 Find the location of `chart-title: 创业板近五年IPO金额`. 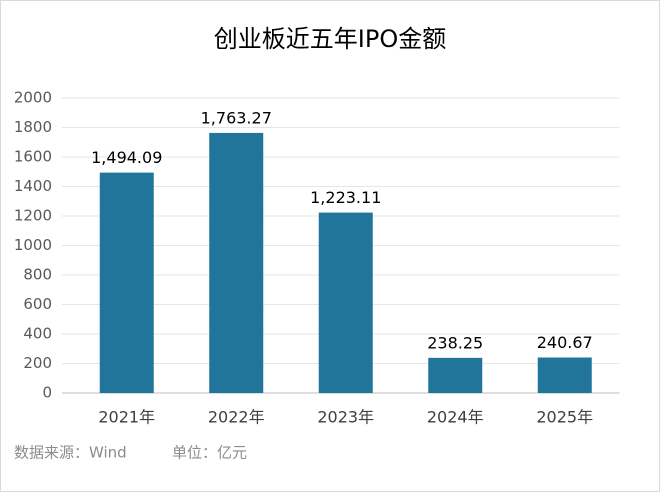

chart-title: 创业板近五年IPO金额 is located at coordinates (330, 39).